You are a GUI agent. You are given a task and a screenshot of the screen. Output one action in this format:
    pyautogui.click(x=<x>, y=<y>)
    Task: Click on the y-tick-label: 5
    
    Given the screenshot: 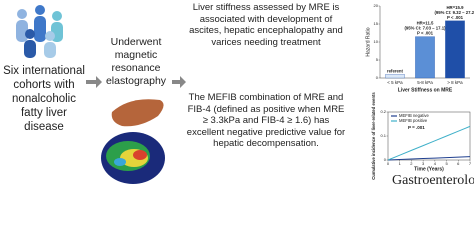 What is the action you would take?
    pyautogui.click(x=377, y=59)
    